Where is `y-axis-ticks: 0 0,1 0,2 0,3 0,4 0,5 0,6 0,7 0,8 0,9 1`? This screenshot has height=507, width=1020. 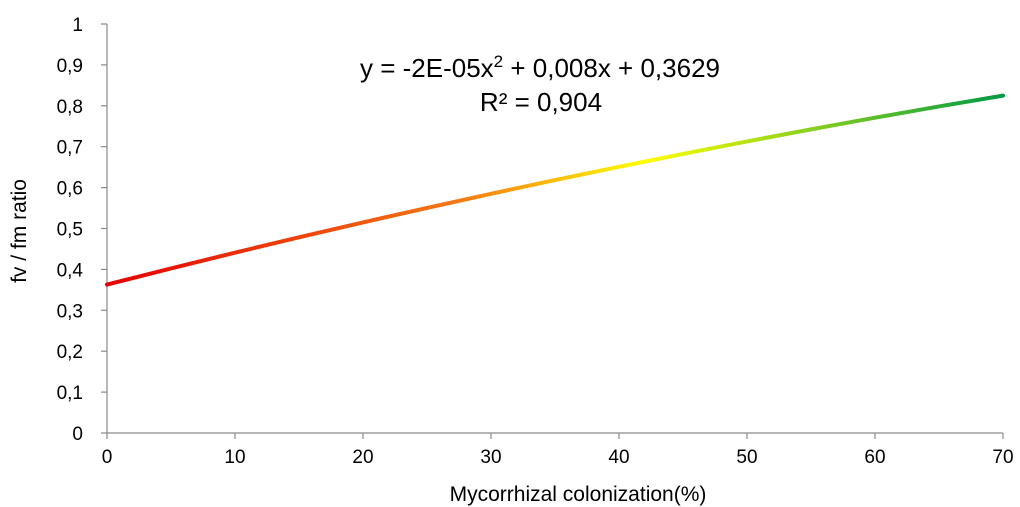
y-axis-ticks: 0 0,1 0,2 0,3 0,4 0,5 0,6 0,7 0,8 0,9 1 is located at coordinates (82, 230).